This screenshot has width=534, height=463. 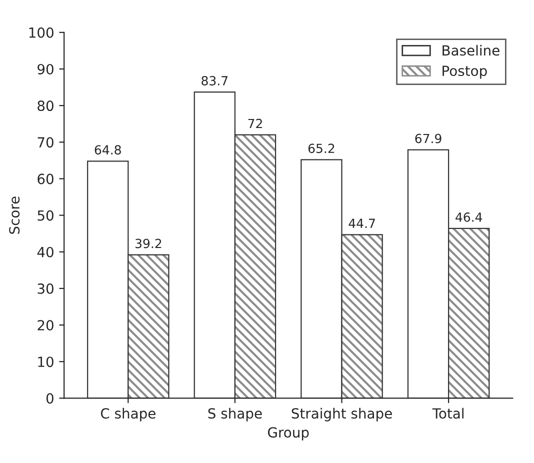 I want to click on y-axis-title: Score, so click(x=14, y=215).